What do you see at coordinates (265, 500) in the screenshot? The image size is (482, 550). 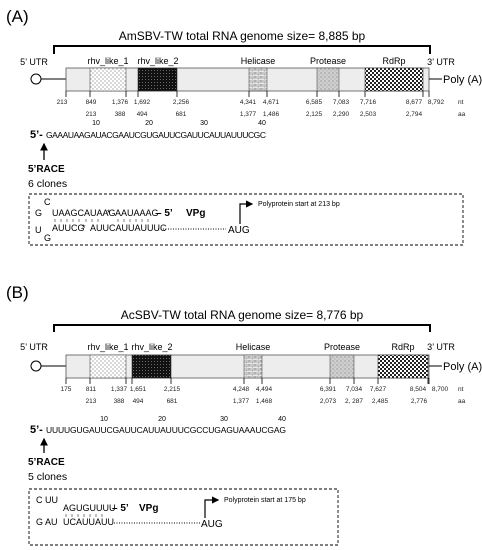 I see `polyprotein-start-note: Polyprotein start at 175 bp` at bounding box center [265, 500].